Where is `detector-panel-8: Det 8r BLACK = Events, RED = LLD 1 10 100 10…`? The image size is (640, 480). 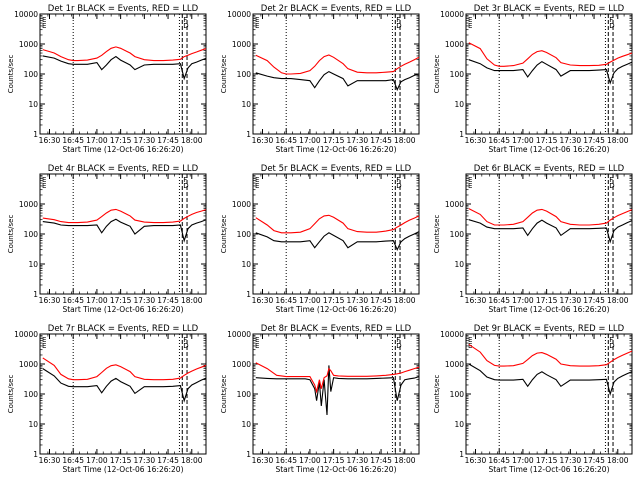
detector-panel-8: Det 8r BLACK = Events, RED = LLD 1 10 100 10… is located at coordinates (320, 399).